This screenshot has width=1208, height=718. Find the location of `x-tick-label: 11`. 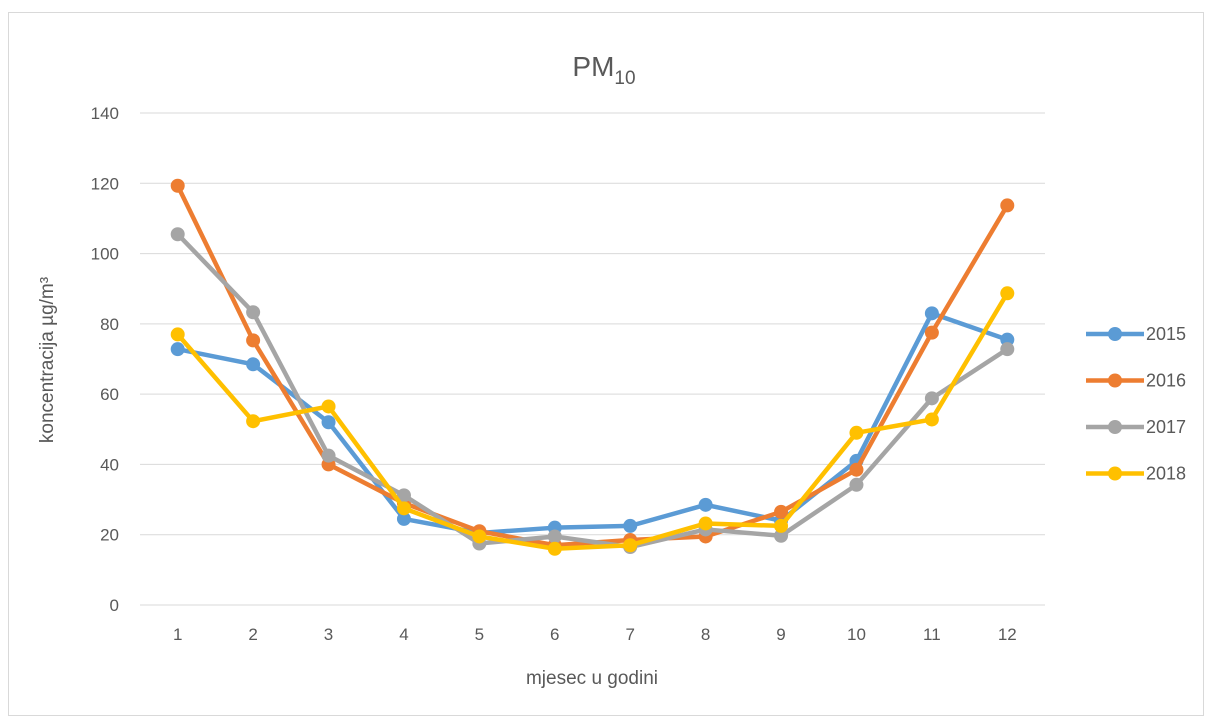

x-tick-label: 11 is located at coordinates (932, 634).